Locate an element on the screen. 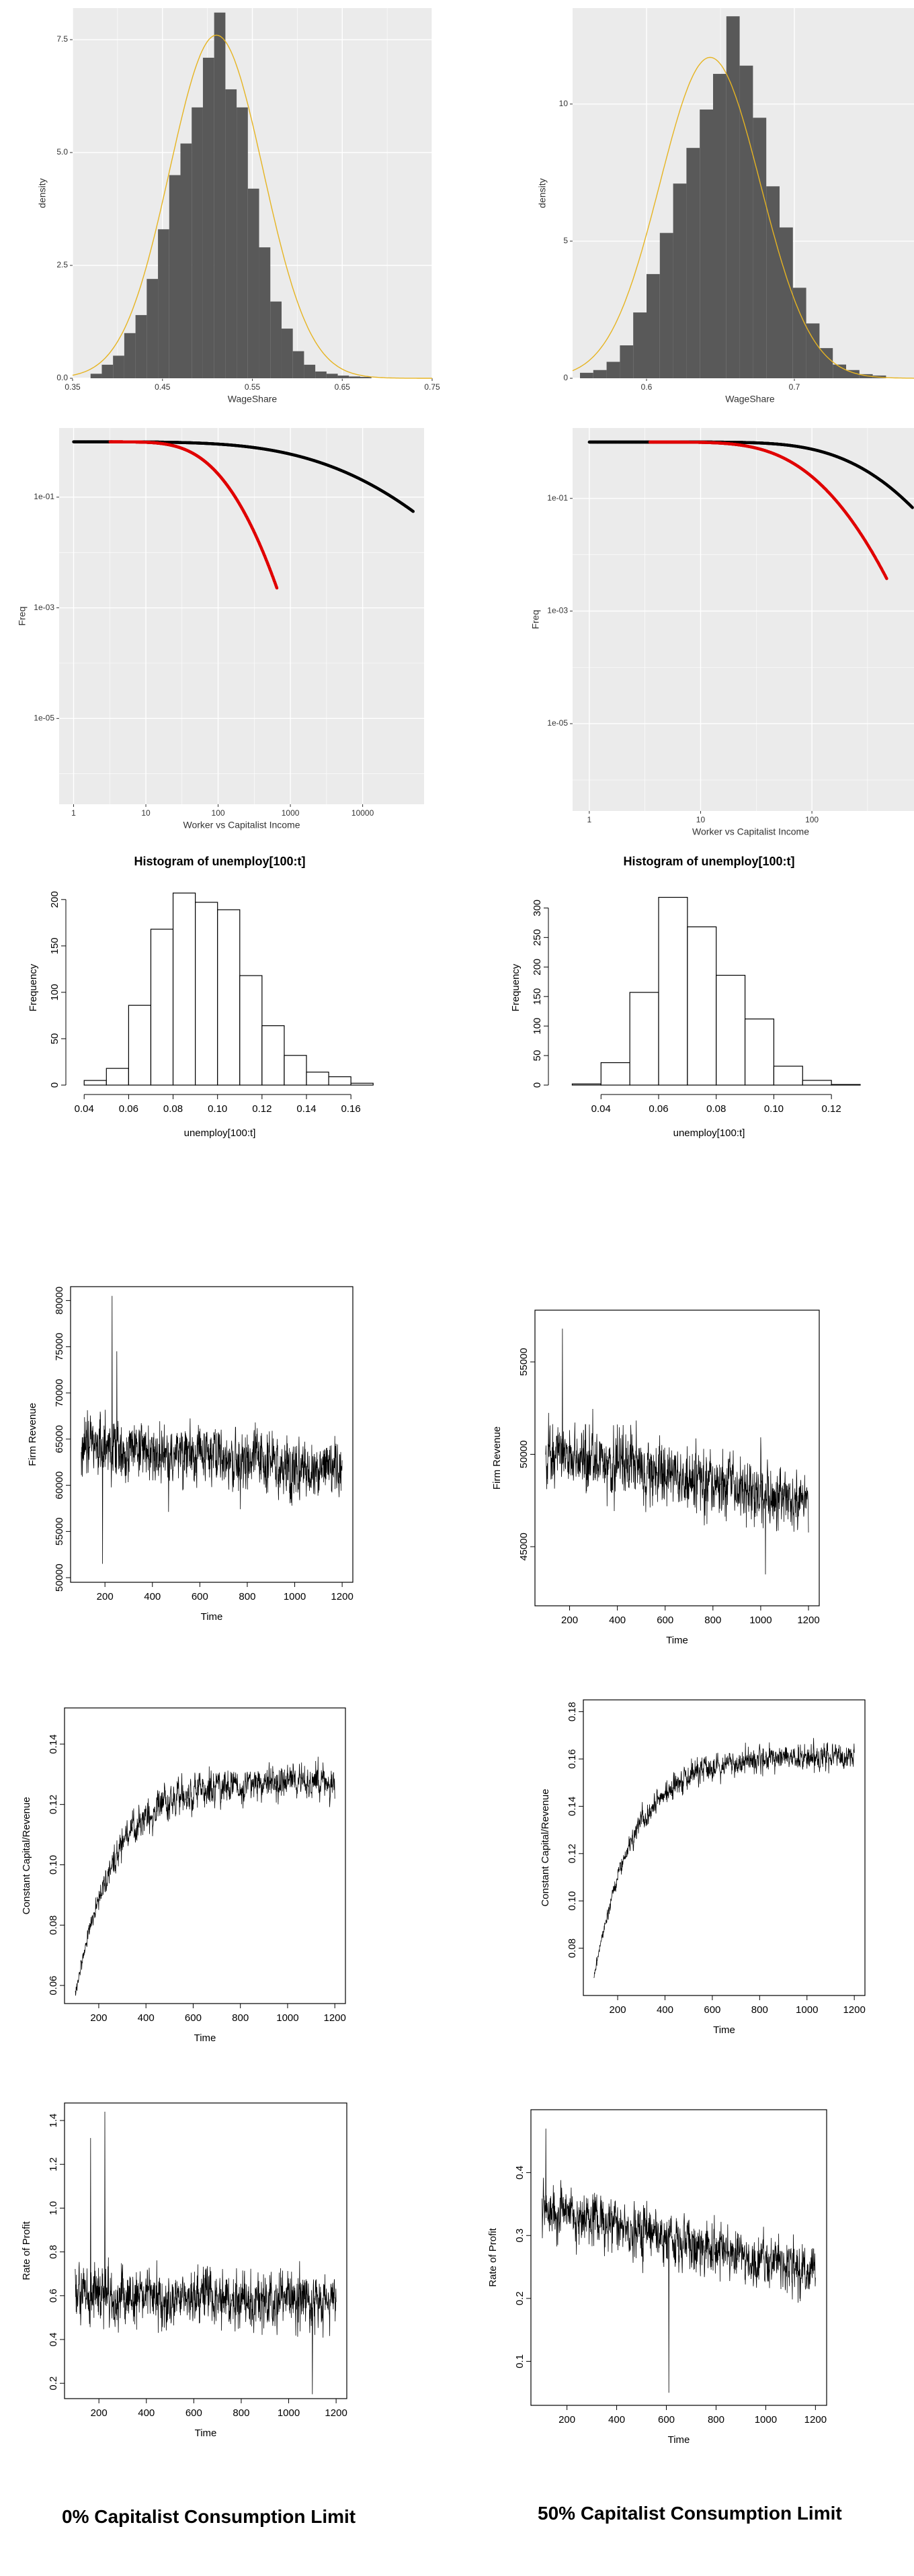 Image resolution: width=914 pixels, height=2576 pixels. y-tick-label: 5 is located at coordinates (566, 240).